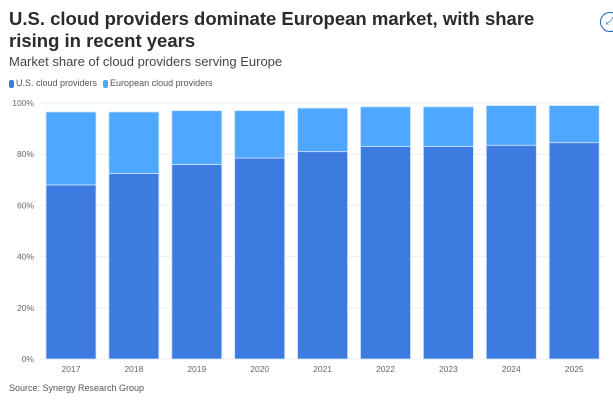  Describe the element at coordinates (606, 22) in the screenshot. I see `expand-icon: ⤢` at that location.